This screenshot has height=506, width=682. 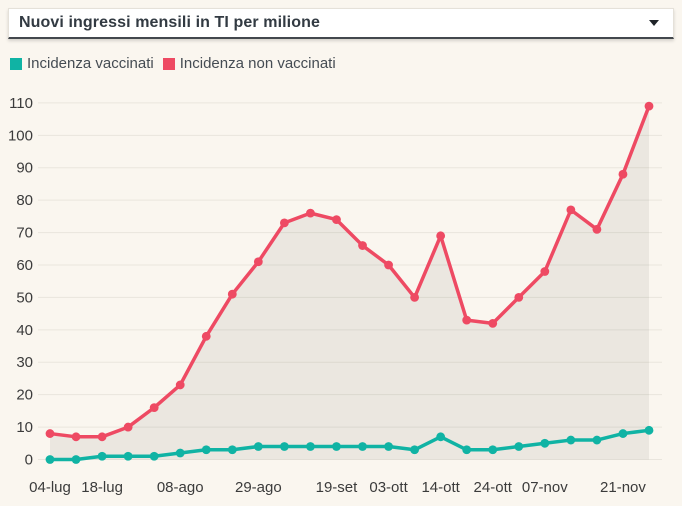 What do you see at coordinates (21, 103) in the screenshot?
I see `y-tick-label: 110` at bounding box center [21, 103].